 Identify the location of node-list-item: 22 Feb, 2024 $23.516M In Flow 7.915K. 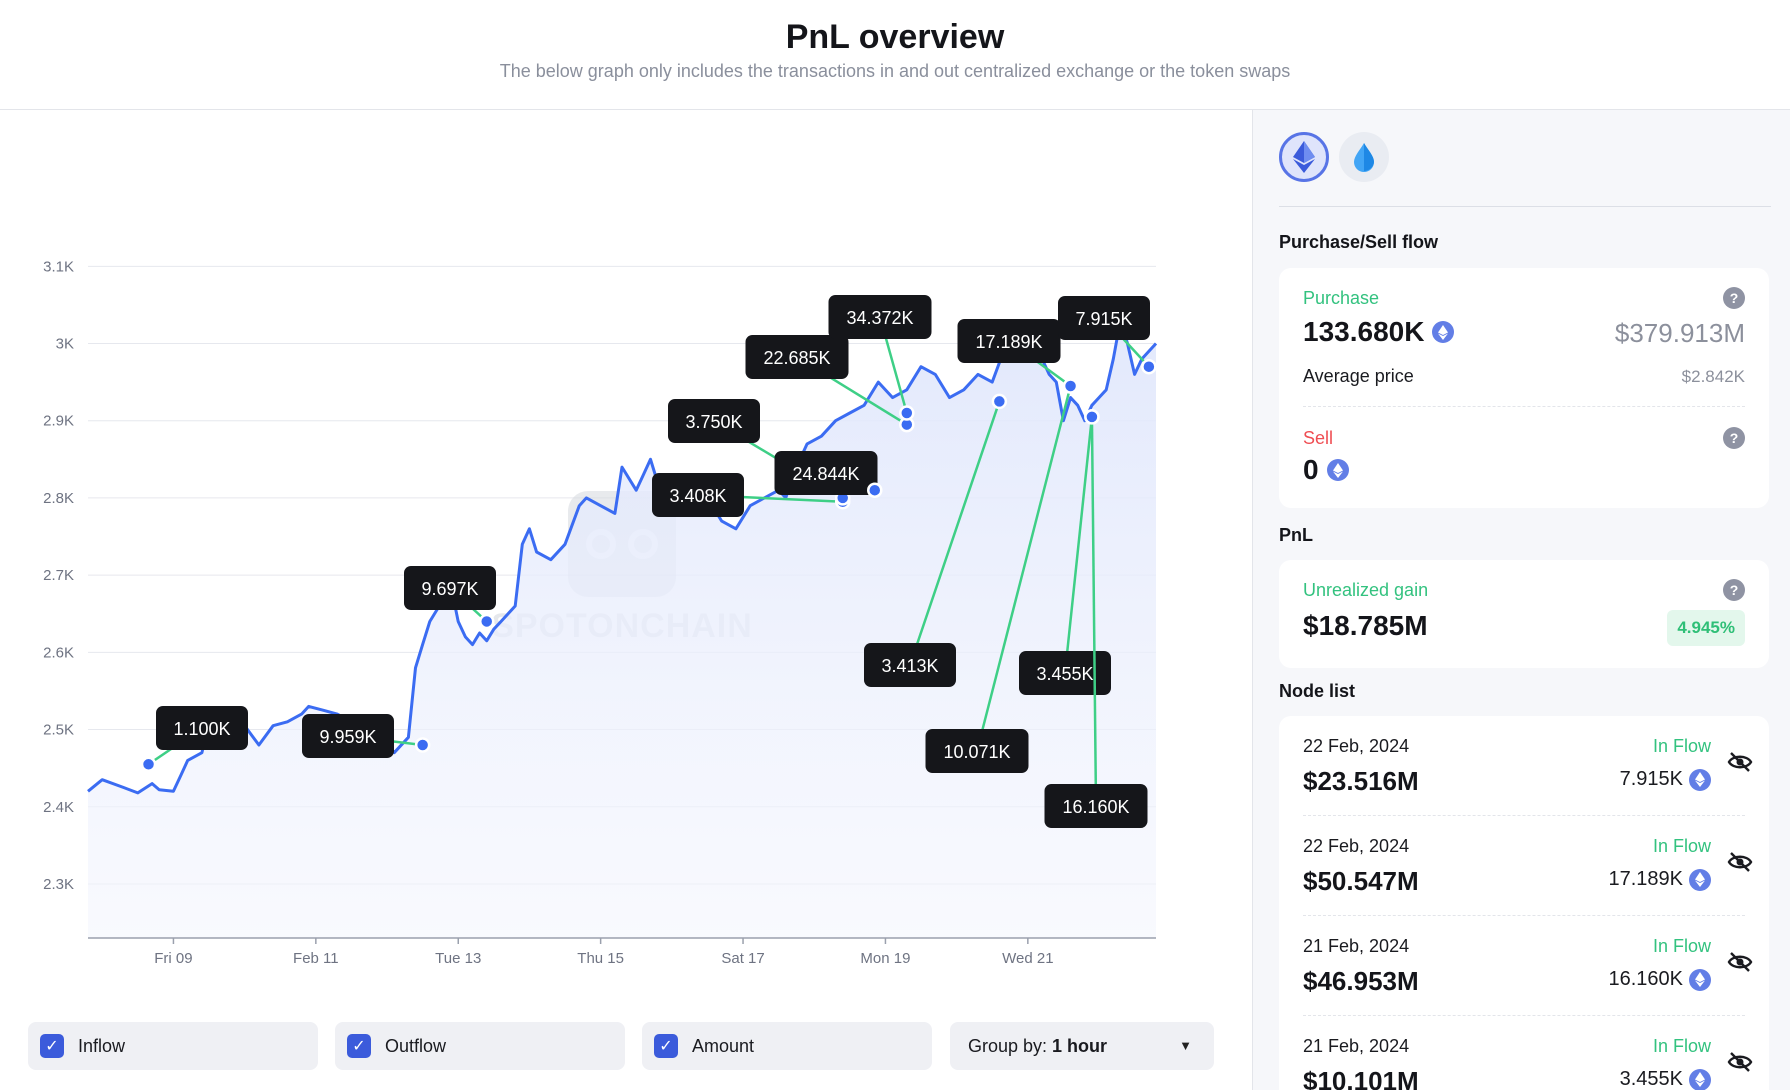
(1528, 766).